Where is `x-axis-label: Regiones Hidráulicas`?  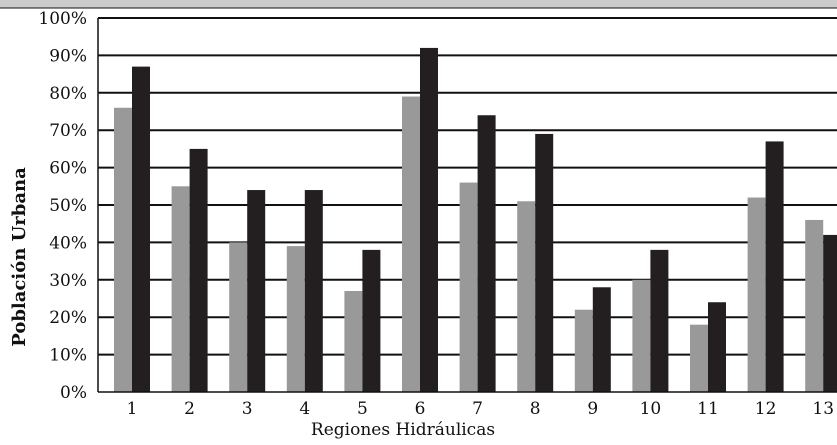 x-axis-label: Regiones Hidráulicas is located at coordinates (403, 430).